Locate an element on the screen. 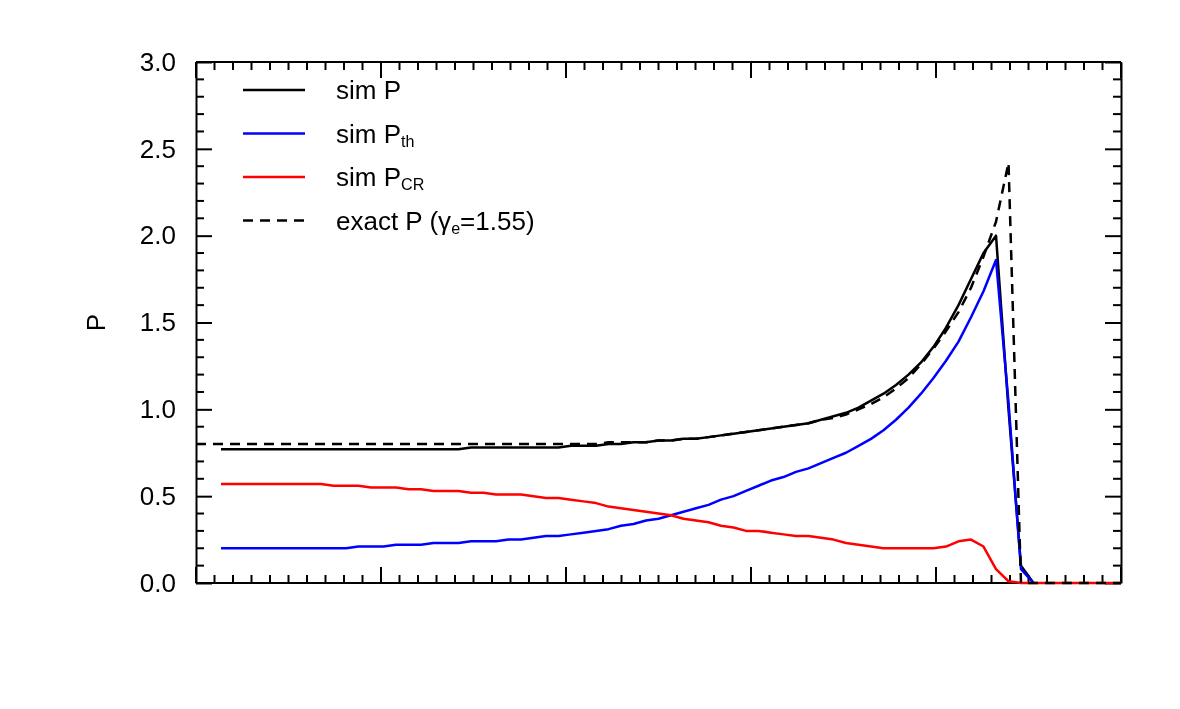 Image resolution: width=1180 pixels, height=709 pixels. y-tick-label: 3.0 is located at coordinates (157, 61).